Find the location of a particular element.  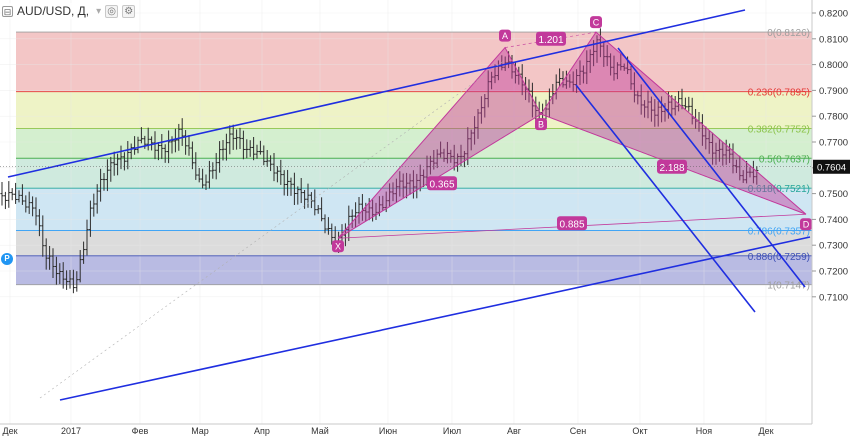

current-price-badge is located at coordinates (831, 166).